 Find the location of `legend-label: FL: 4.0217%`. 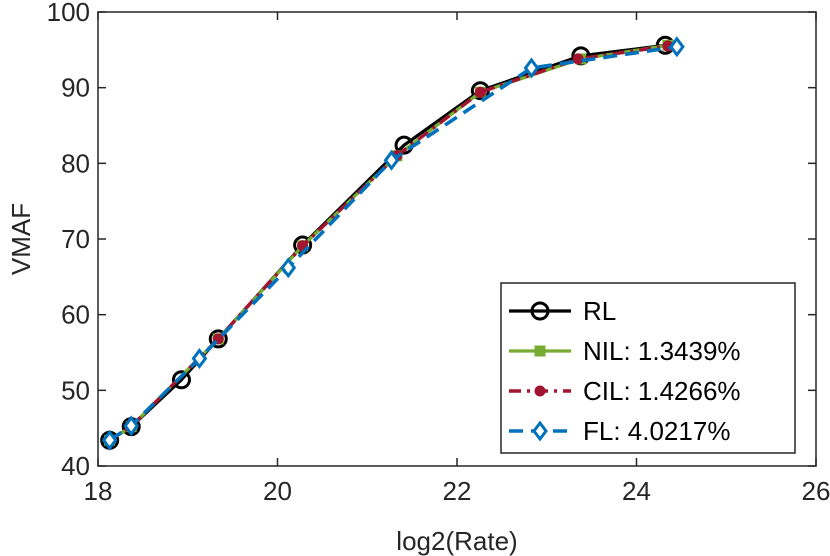

legend-label: FL: 4.0217% is located at coordinates (656, 431).